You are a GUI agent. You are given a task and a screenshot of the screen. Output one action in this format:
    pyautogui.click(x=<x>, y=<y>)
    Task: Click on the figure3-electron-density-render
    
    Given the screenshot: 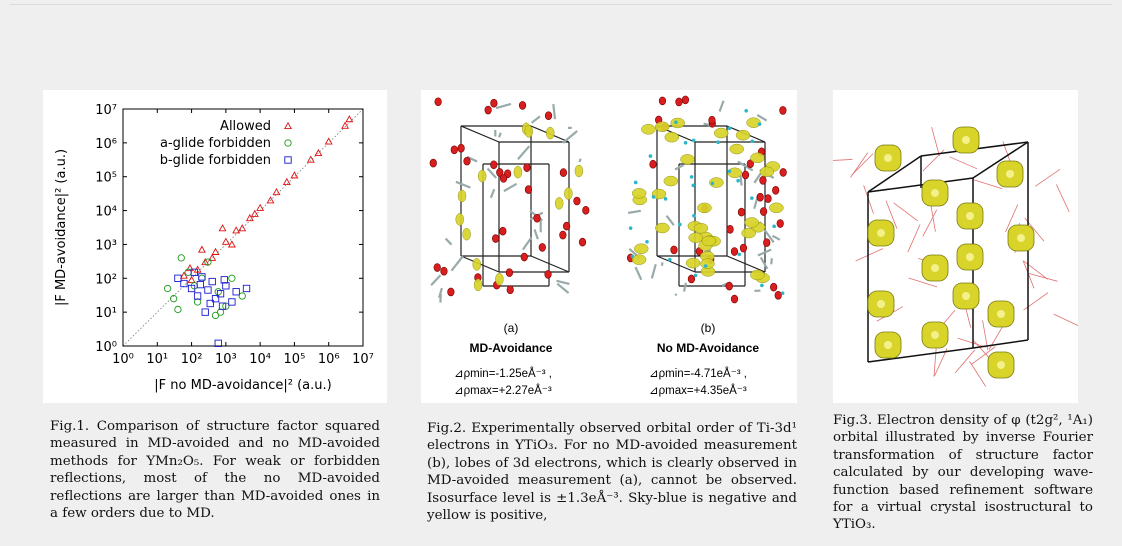 What is the action you would take?
    pyautogui.click(x=951, y=256)
    